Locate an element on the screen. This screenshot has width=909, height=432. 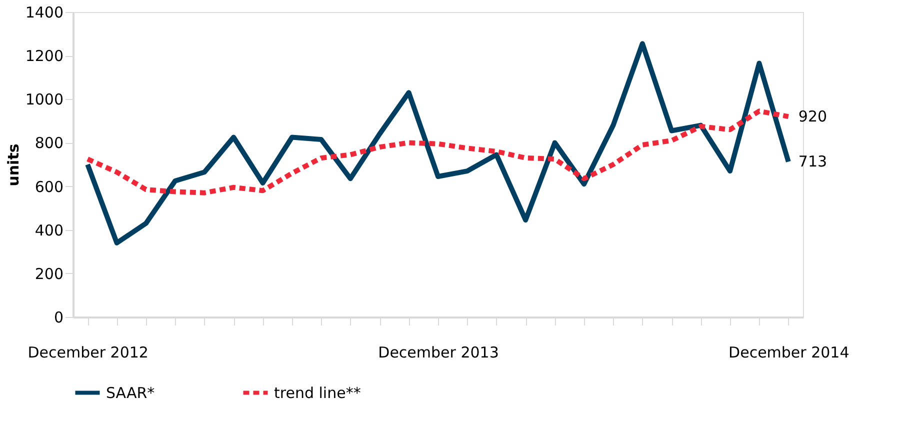
y-tick-label: 0 is located at coordinates (59, 317).